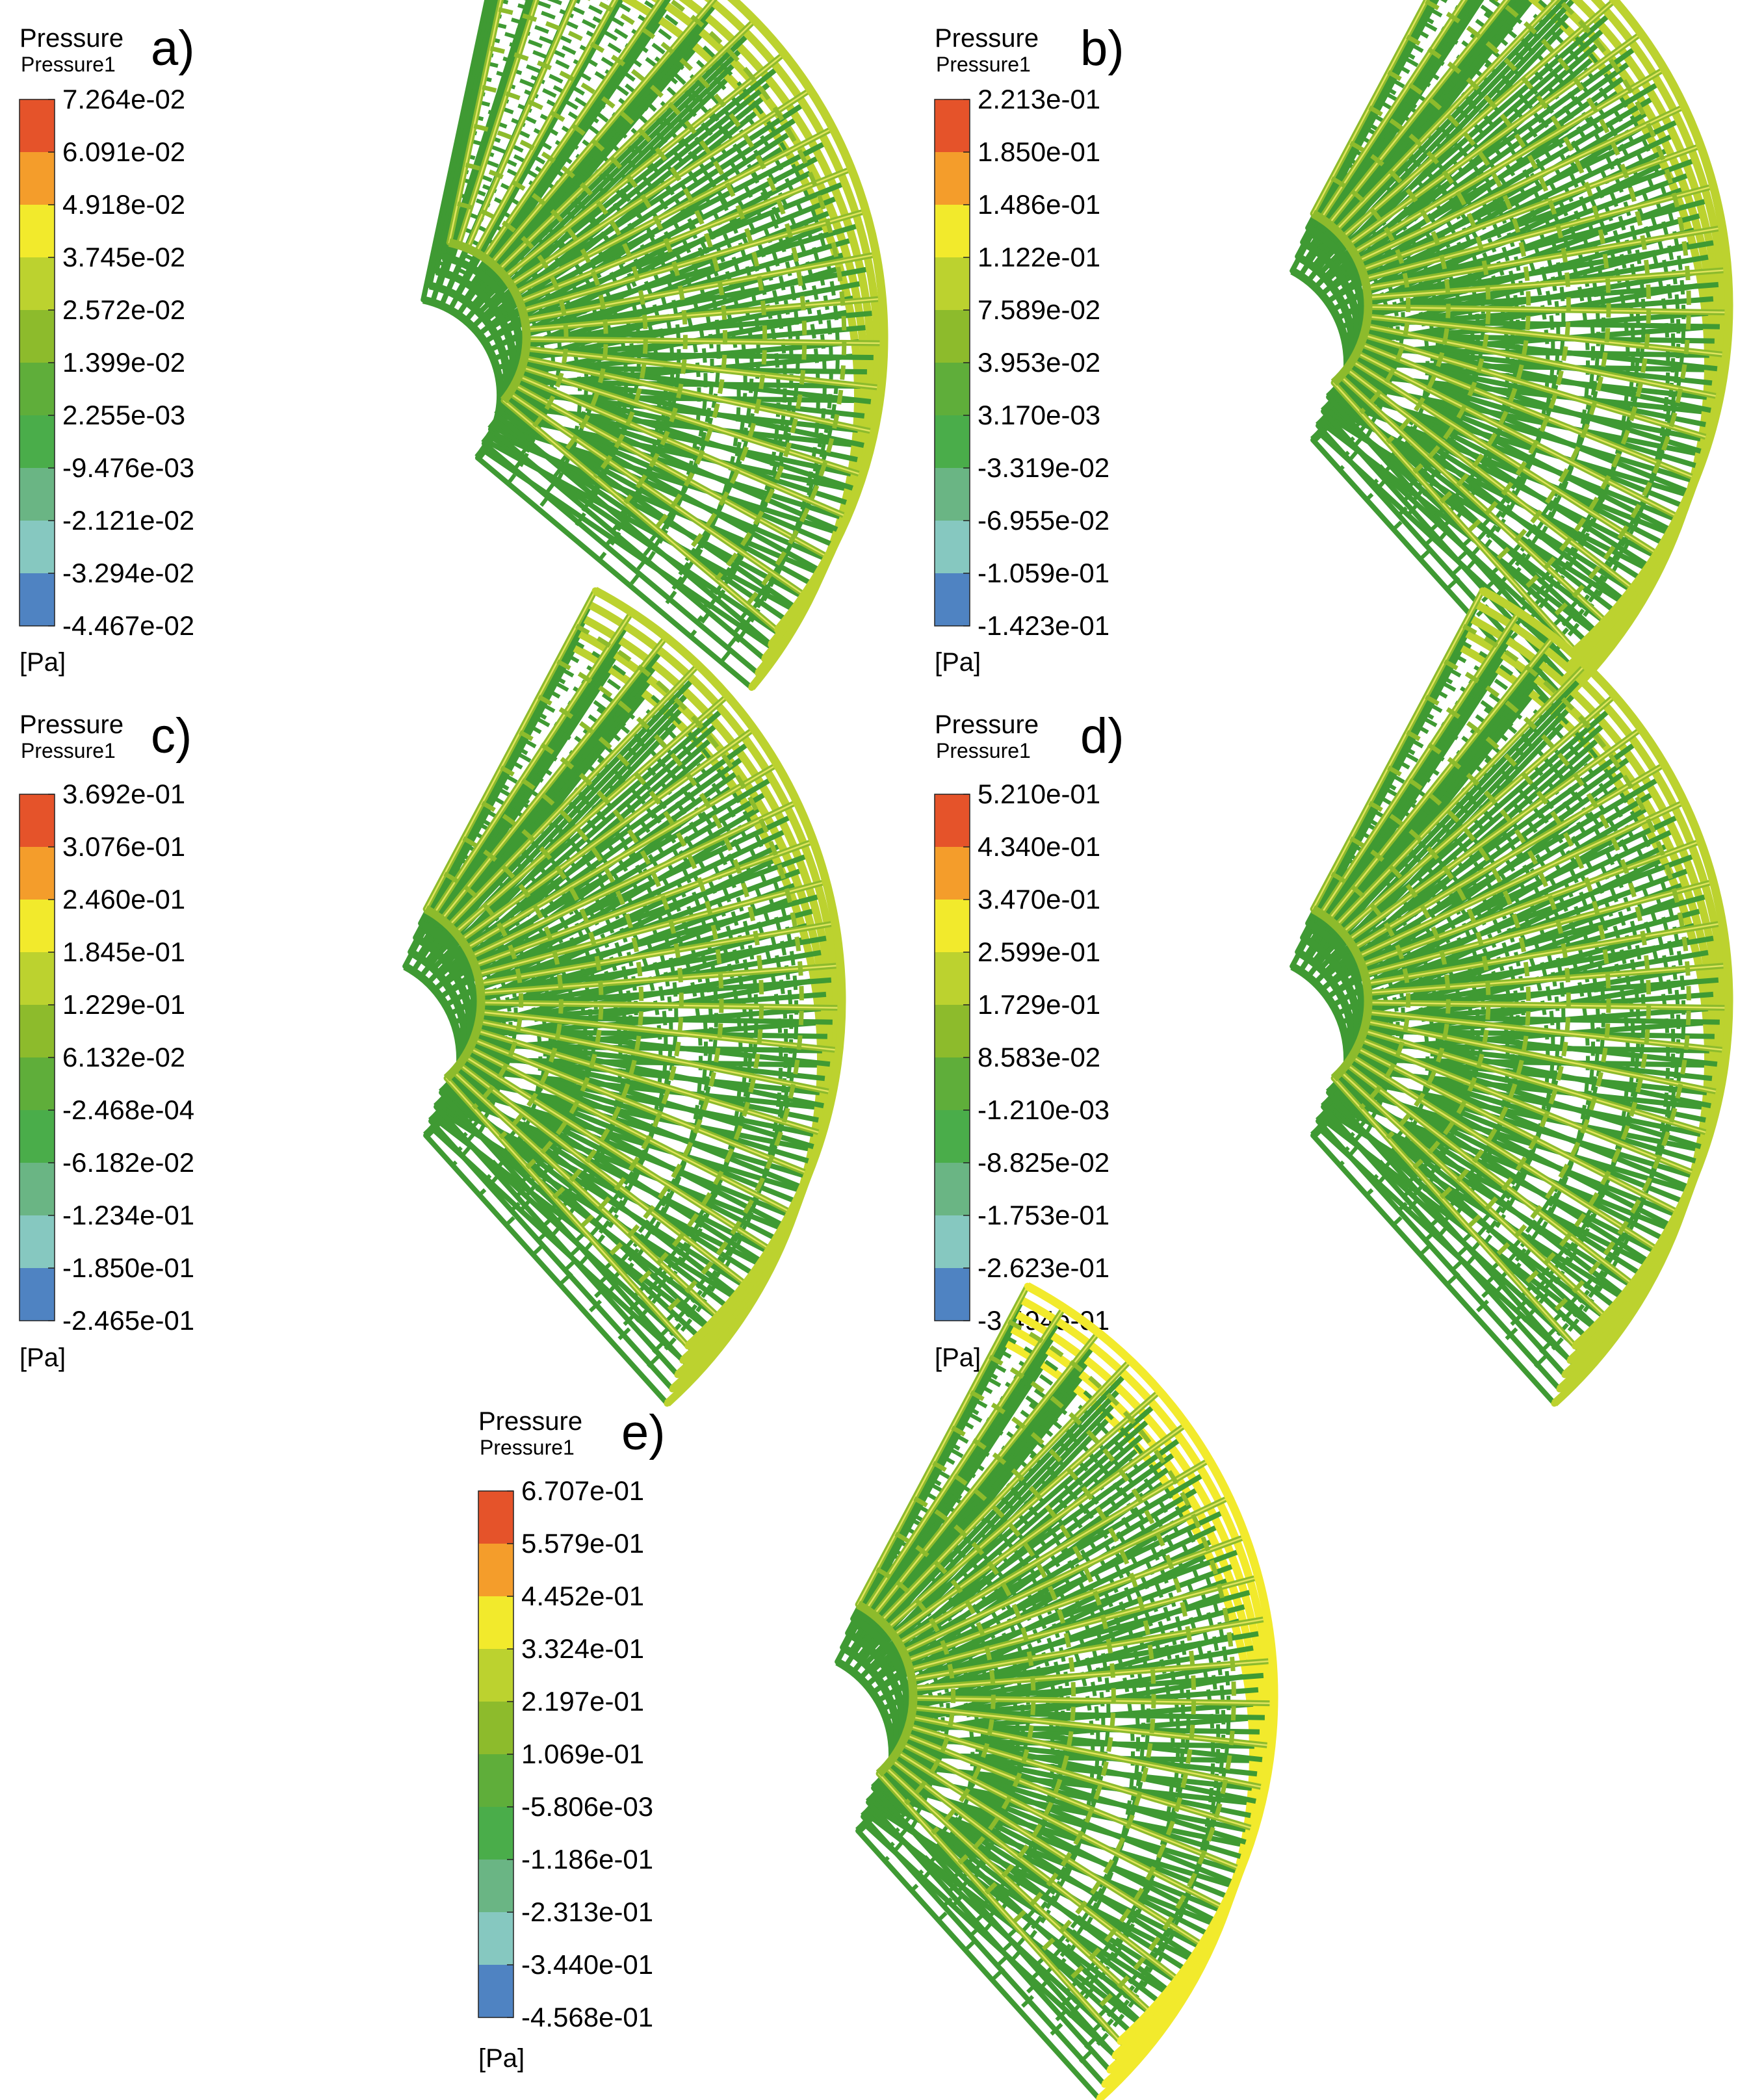  Describe the element at coordinates (1043, 1267) in the screenshot. I see `colorbar-tick-label: -2.623e-01` at that location.